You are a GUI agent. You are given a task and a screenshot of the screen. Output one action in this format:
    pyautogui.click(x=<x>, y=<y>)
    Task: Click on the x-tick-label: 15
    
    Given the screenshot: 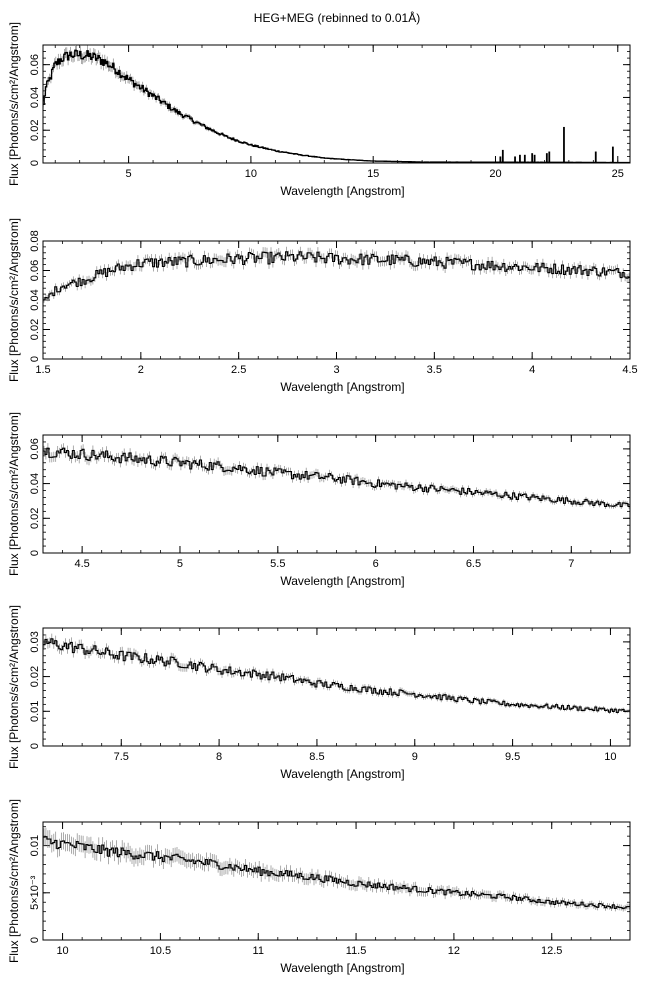 What is the action you would take?
    pyautogui.click(x=373, y=174)
    